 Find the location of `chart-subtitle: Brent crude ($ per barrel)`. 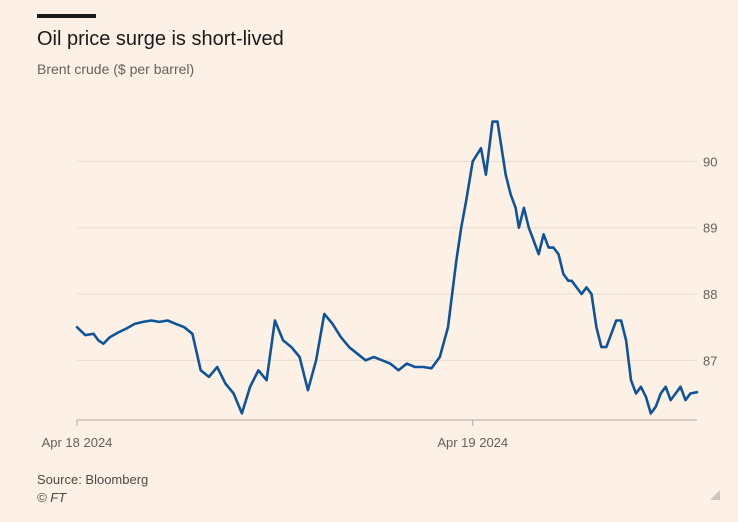

chart-subtitle: Brent crude ($ per barrel) is located at coordinates (116, 69).